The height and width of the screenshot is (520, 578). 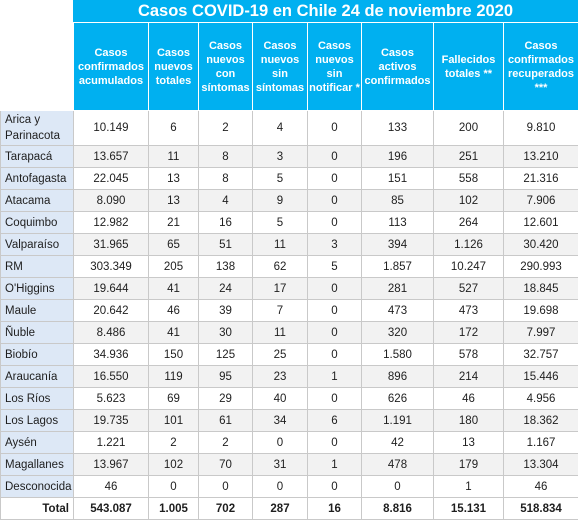 What do you see at coordinates (37, 421) in the screenshot?
I see `region-cell: Los Lagos` at bounding box center [37, 421].